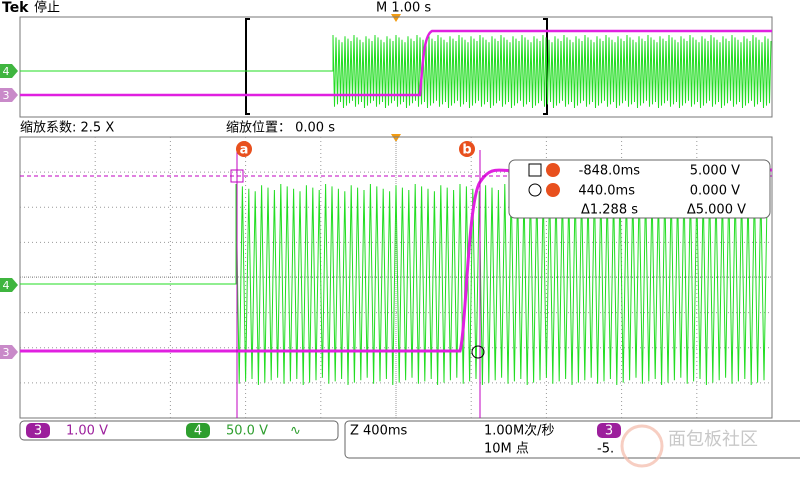 The width and height of the screenshot is (800, 480). Describe the element at coordinates (715, 171) in the screenshot. I see `a-value: 5.000 V` at that location.